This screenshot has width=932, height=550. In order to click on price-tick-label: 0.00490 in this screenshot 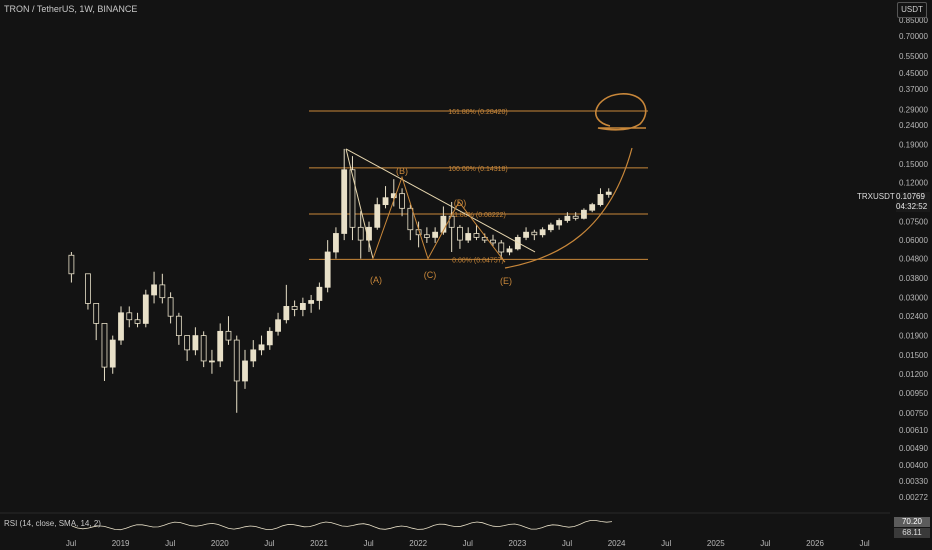, I will do `click(913, 448)`.